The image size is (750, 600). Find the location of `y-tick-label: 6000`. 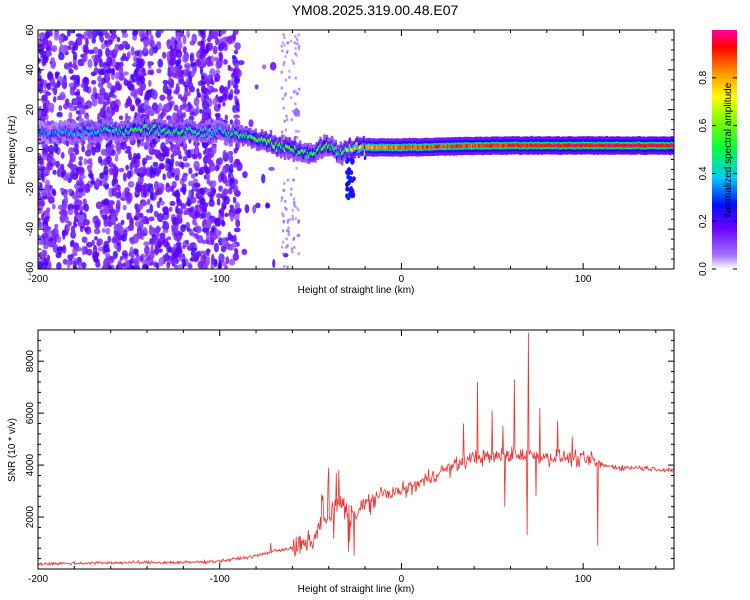

y-tick-label: 6000 is located at coordinates (30, 413).